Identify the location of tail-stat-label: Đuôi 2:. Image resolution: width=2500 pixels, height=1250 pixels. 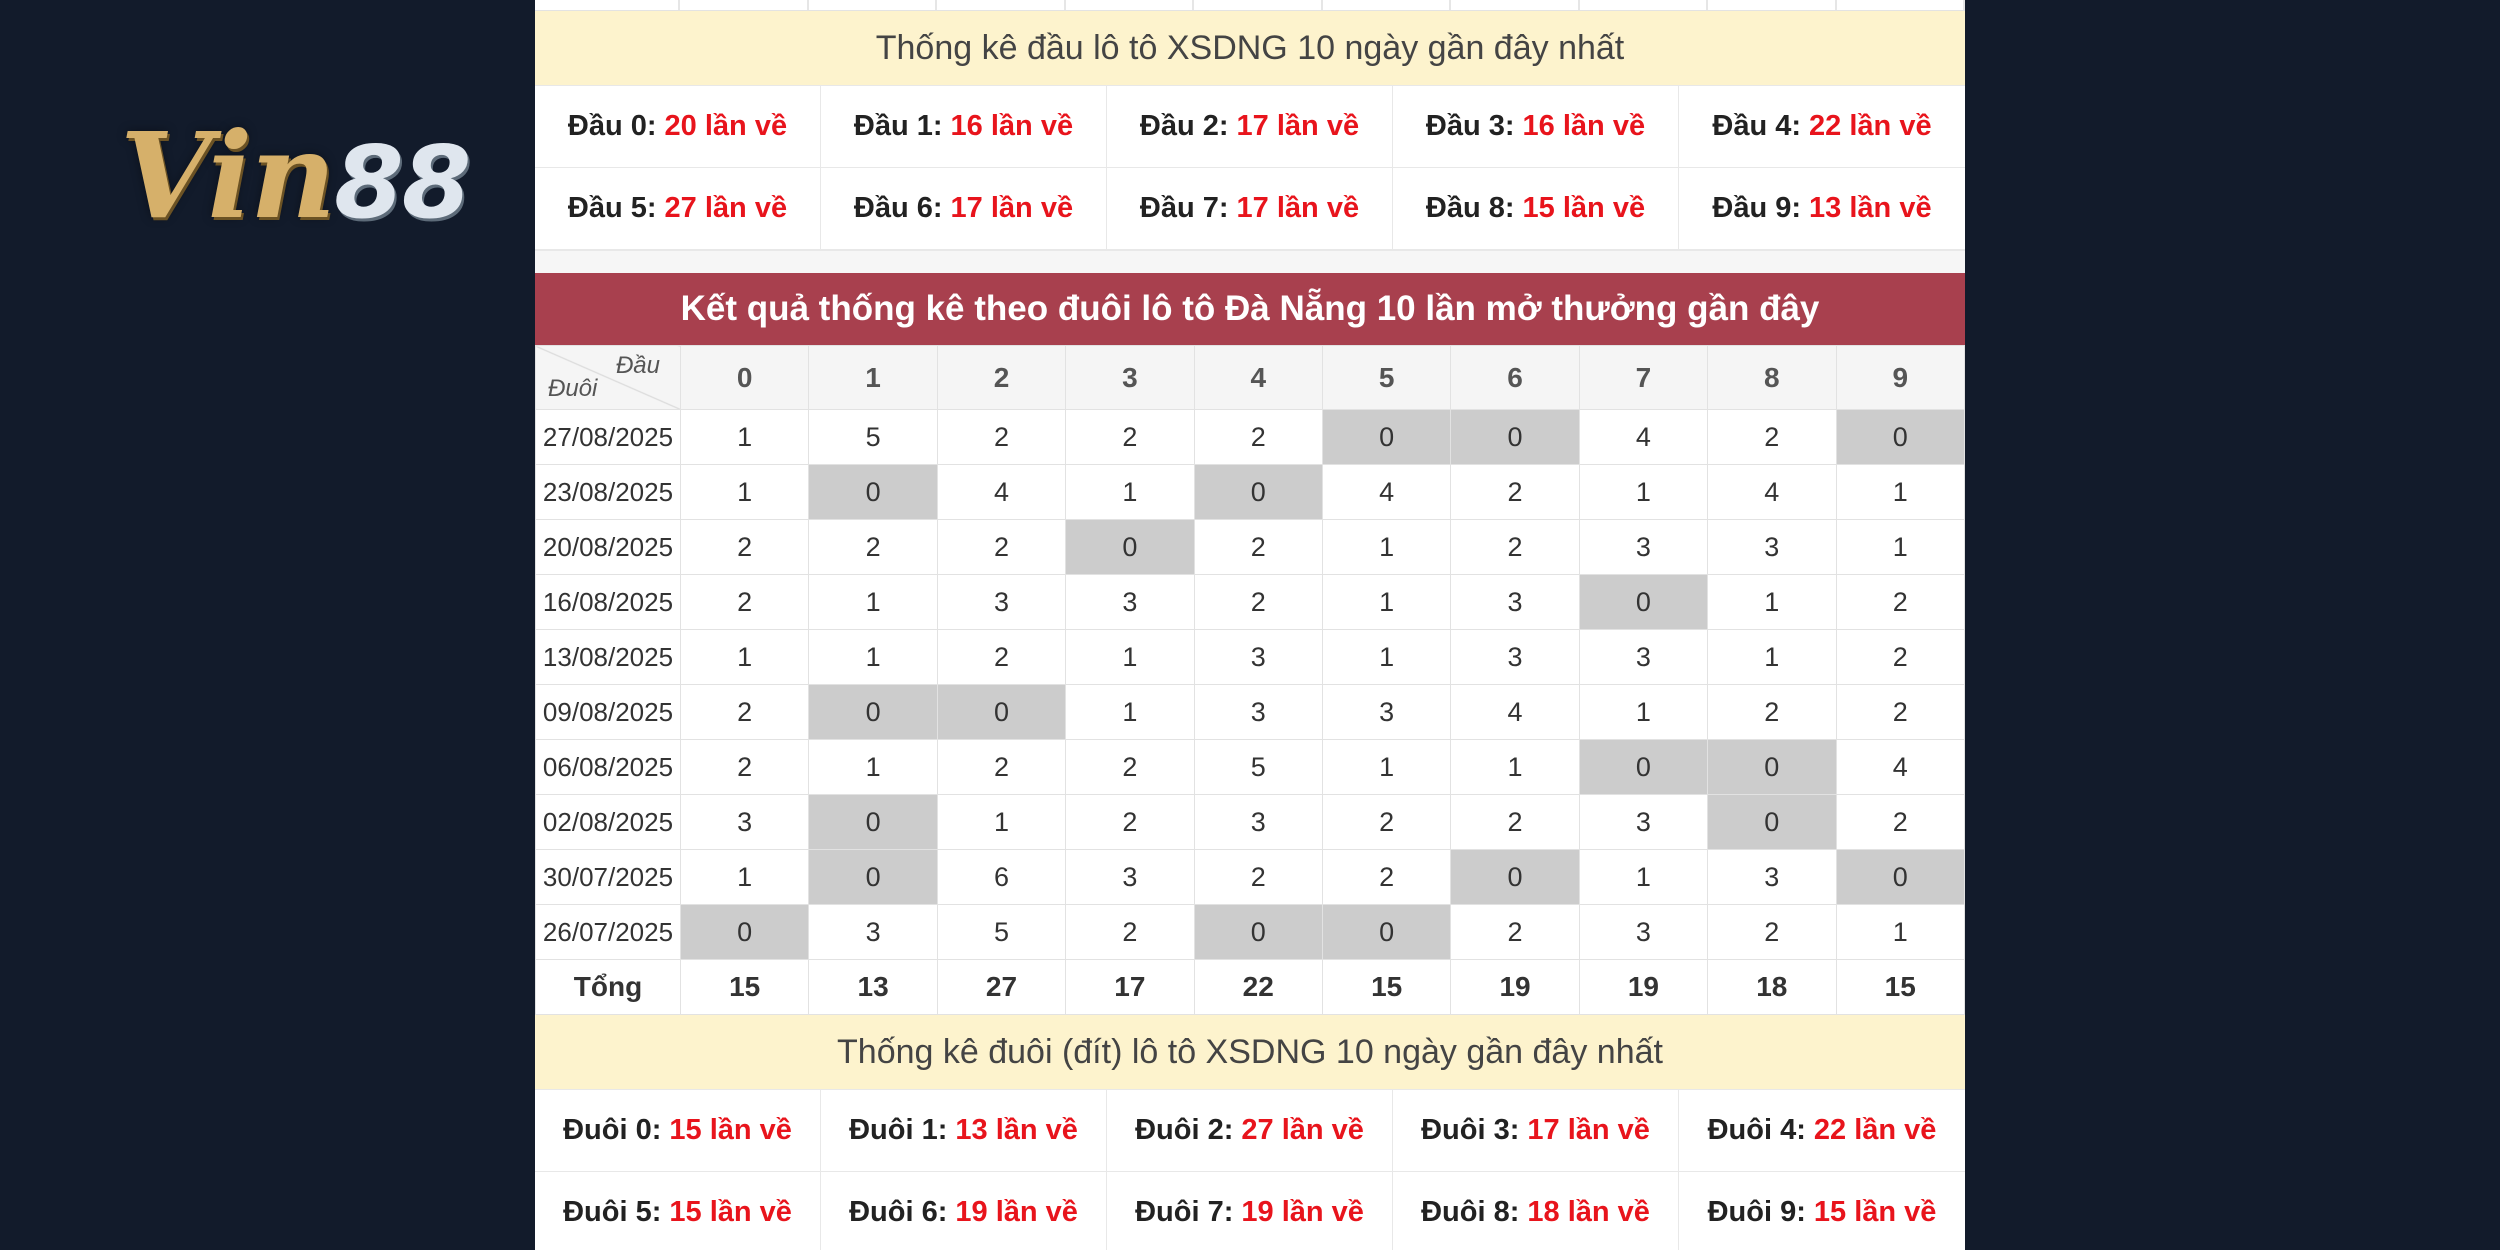
(1184, 1130).